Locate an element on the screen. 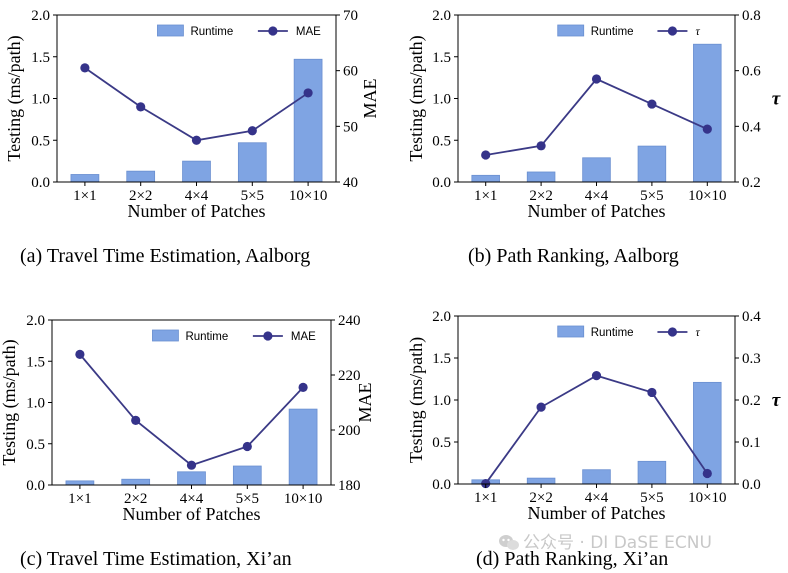  panel-caption: (d) Path Ranking, Xi’an is located at coordinates (572, 559).